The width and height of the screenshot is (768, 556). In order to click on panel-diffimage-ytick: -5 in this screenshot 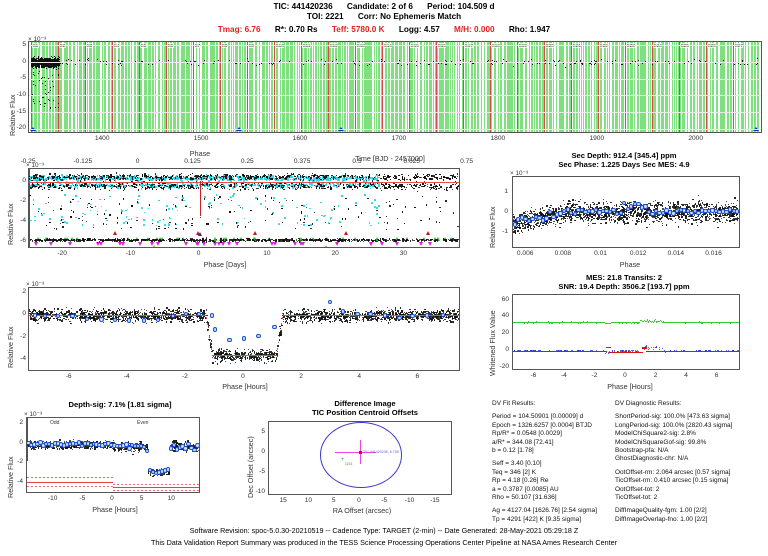, I will do `click(256, 471)`.